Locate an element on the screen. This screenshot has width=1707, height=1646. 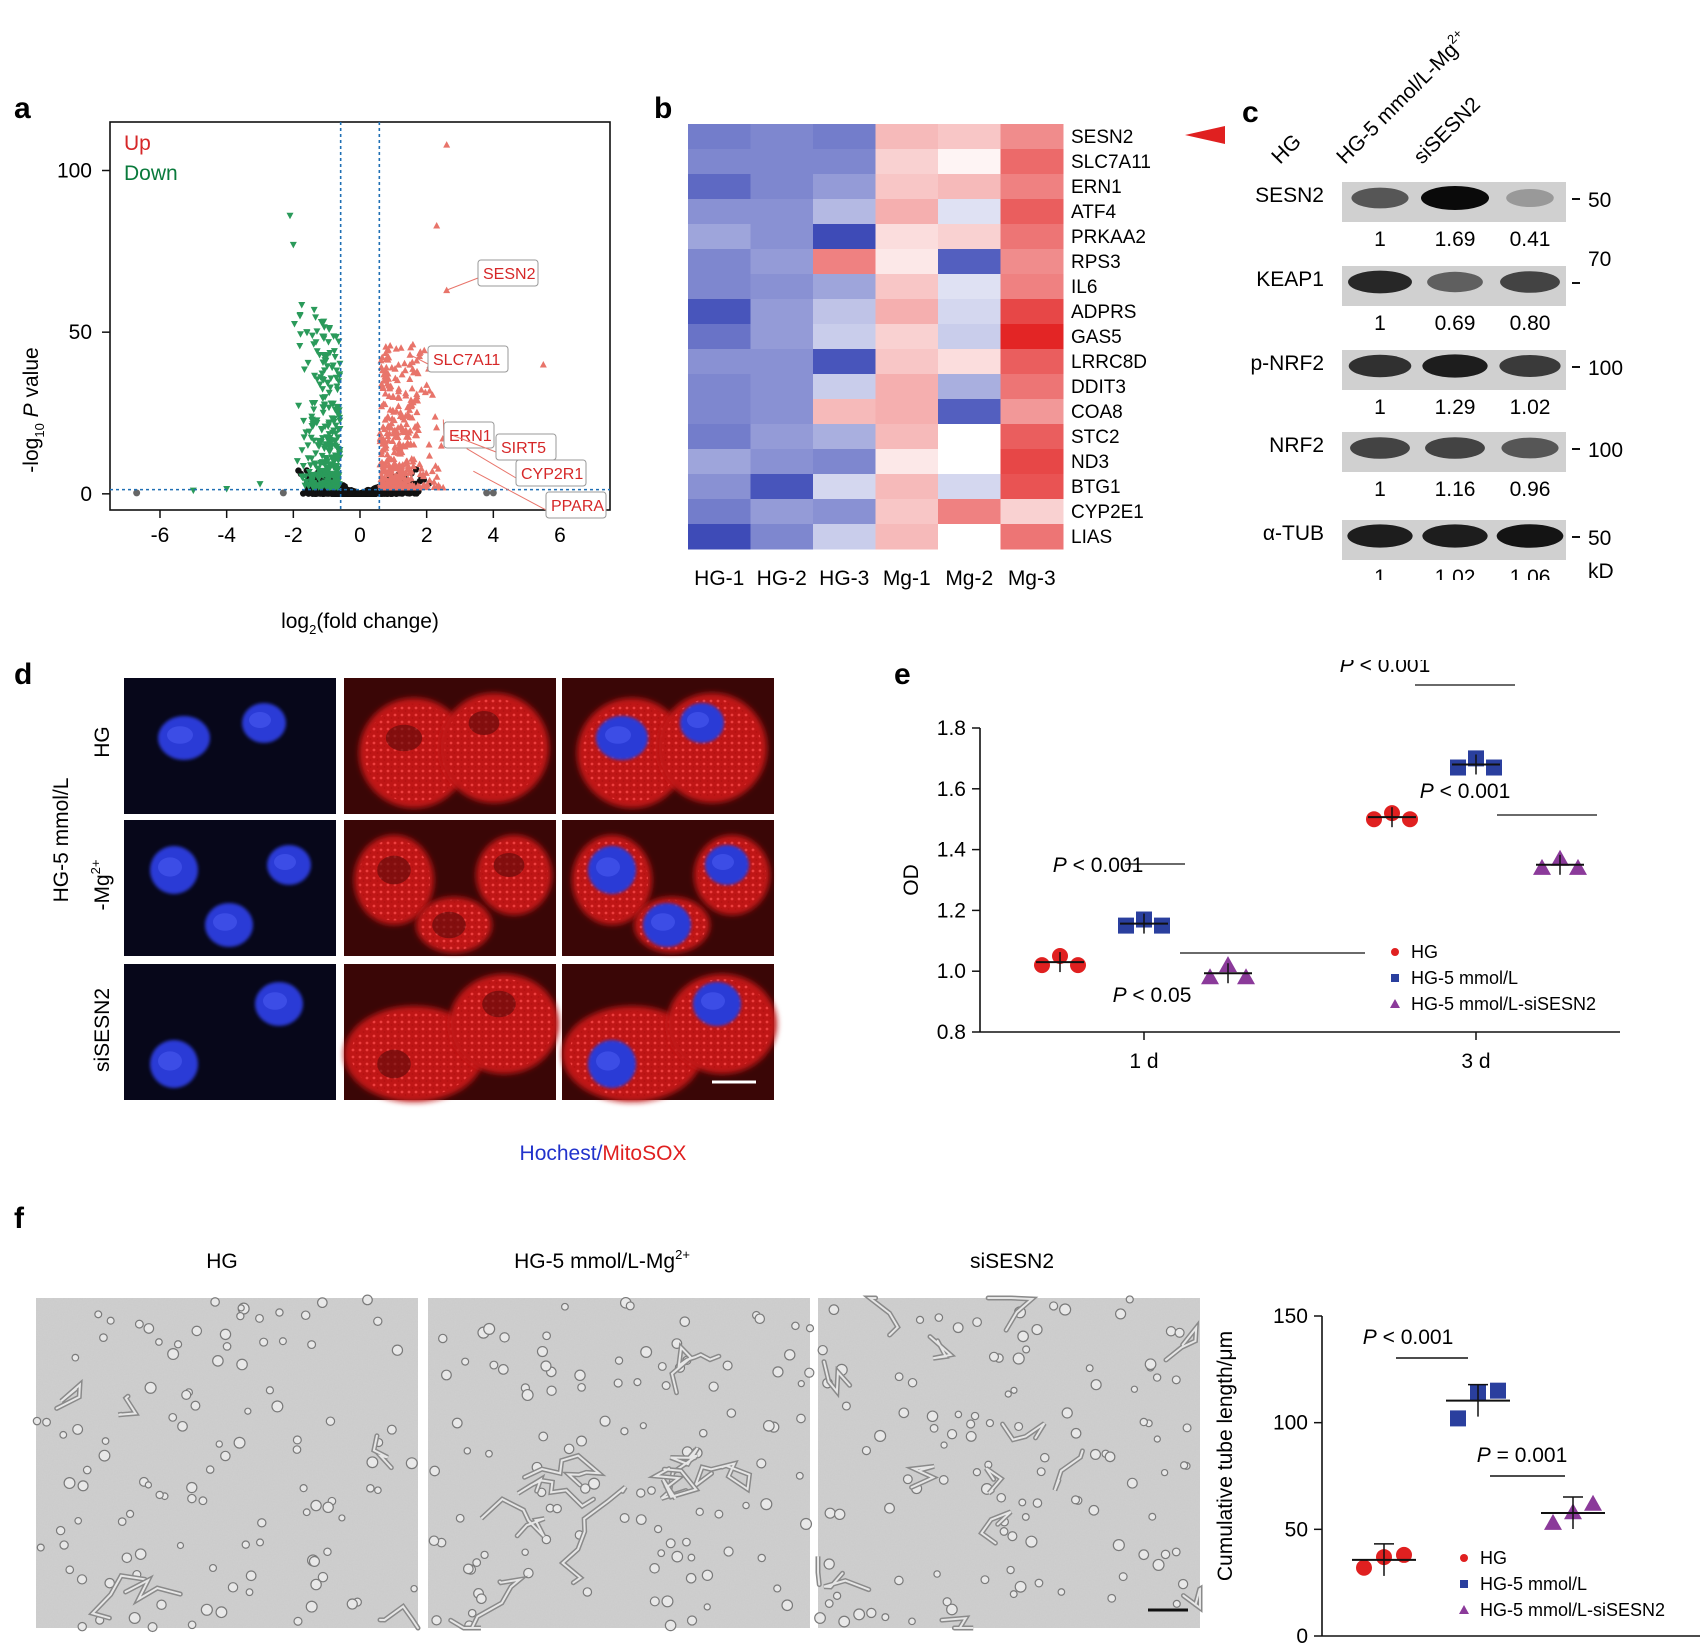
callout-label: ERN1 is located at coordinates (470, 436).